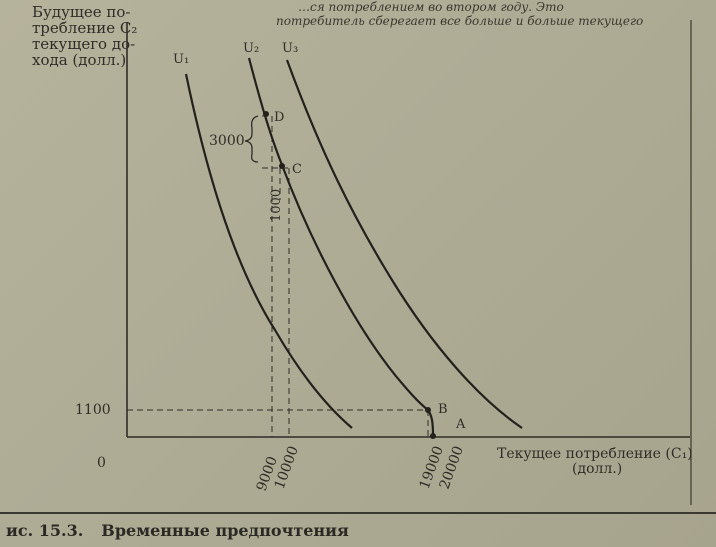  Describe the element at coordinates (227, 141) in the screenshot. I see `annotation-3000: 3000` at that location.